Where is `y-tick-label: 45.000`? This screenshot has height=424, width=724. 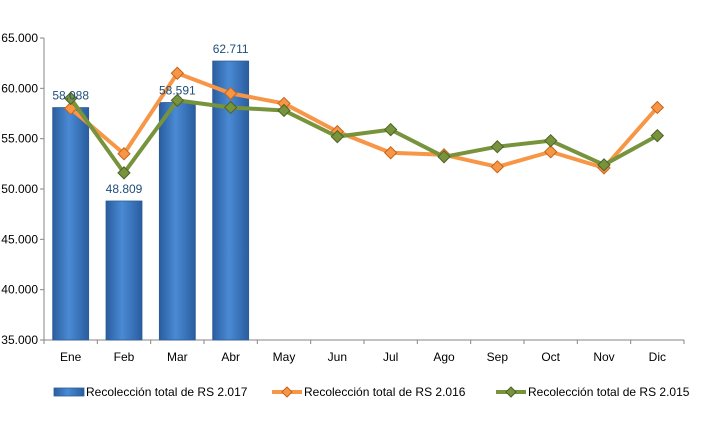 y-tick-label: 45.000 is located at coordinates (19, 239).